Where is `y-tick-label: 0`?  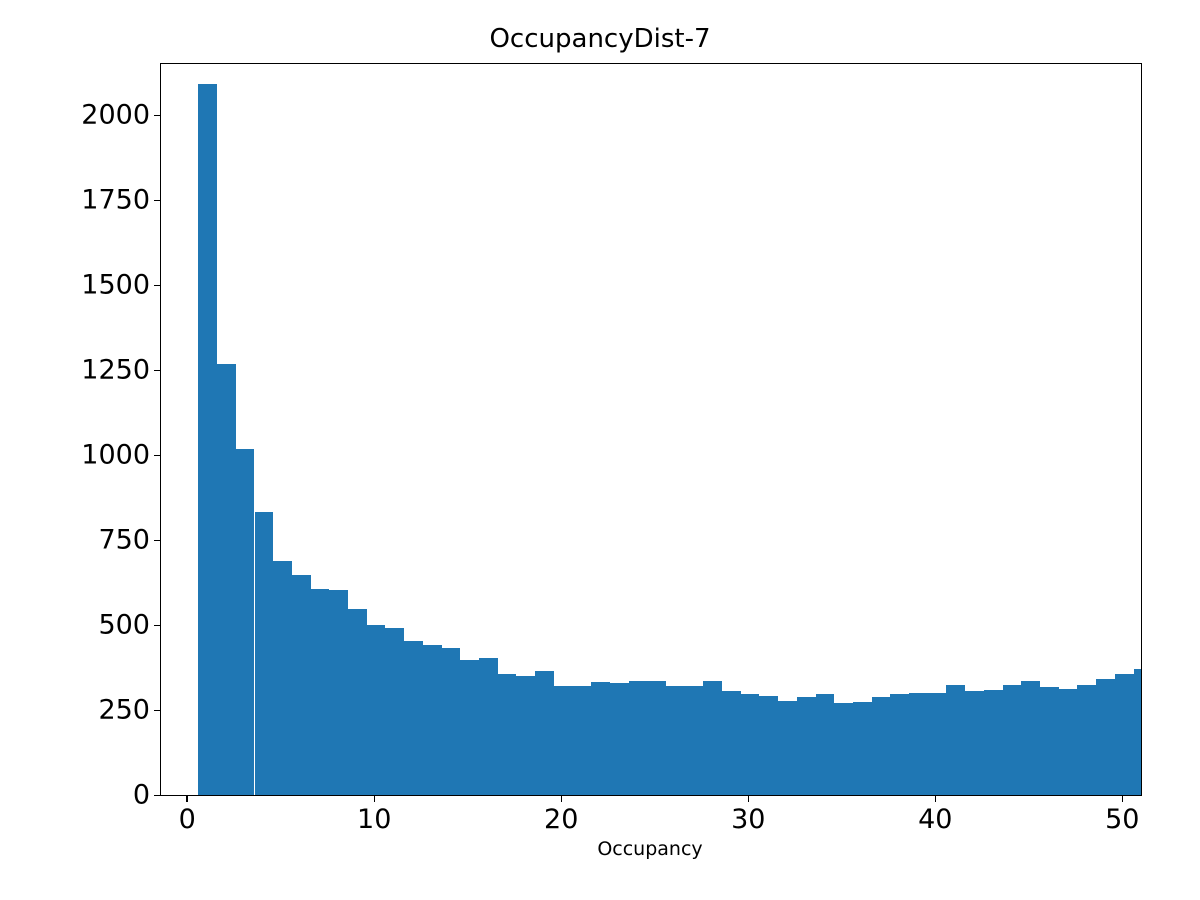 y-tick-label: 0 is located at coordinates (141, 795).